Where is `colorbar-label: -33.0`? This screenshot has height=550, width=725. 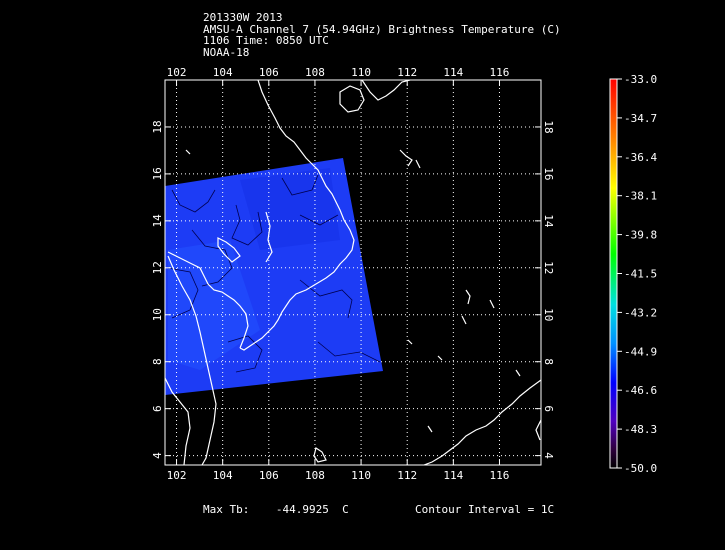
colorbar-label: -33.0 is located at coordinates (640, 79).